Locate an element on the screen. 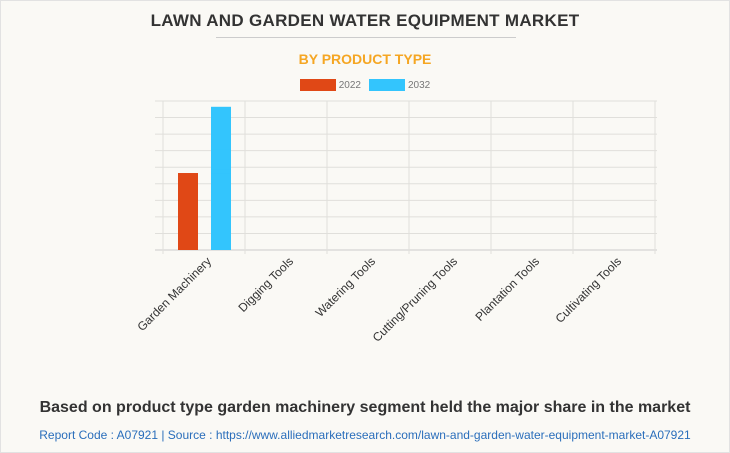 The image size is (730, 453). x-tick-label: Cultivating Tools is located at coordinates (589, 290).